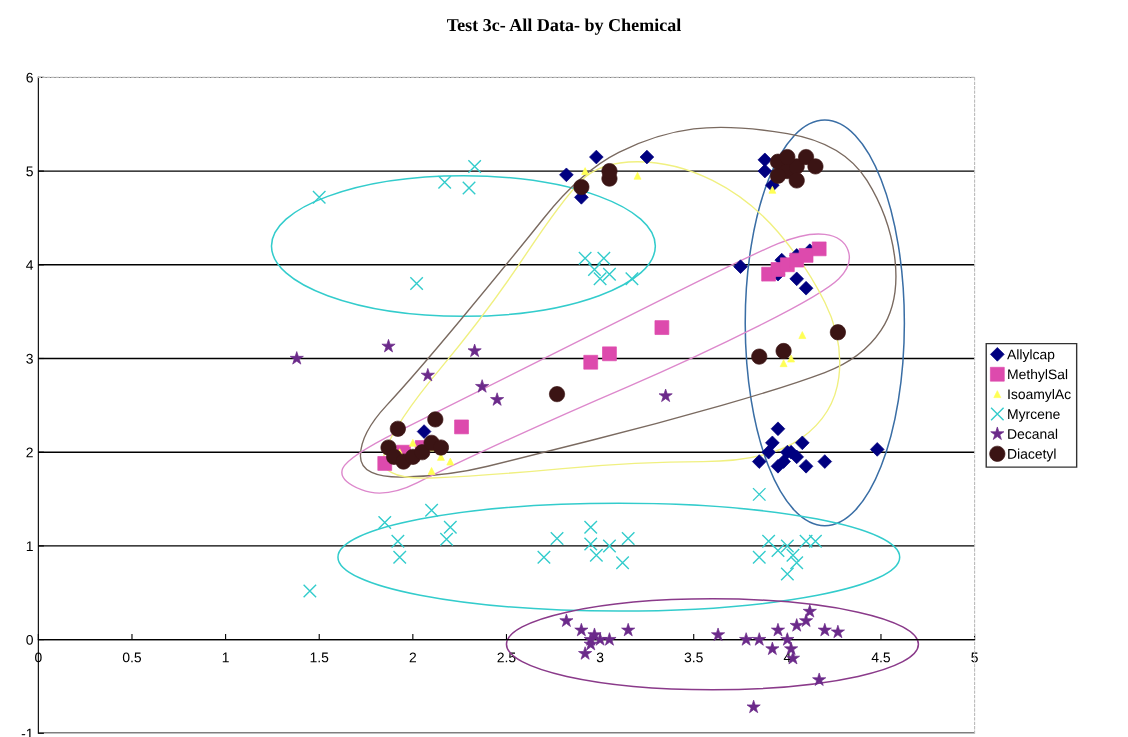 Image resolution: width=1128 pixels, height=737 pixels. What do you see at coordinates (30, 265) in the screenshot?
I see `y-tick-label: 4` at bounding box center [30, 265].